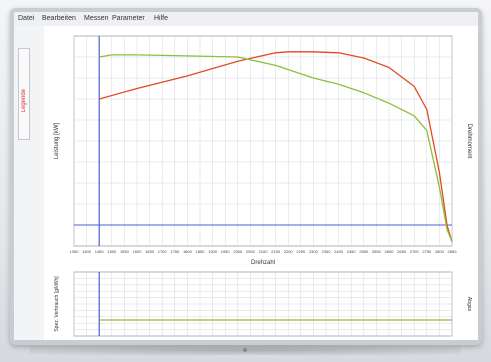 The height and width of the screenshot is (362, 491). Describe the element at coordinates (163, 251) in the screenshot. I see `x-tick-label: 1700` at that location.